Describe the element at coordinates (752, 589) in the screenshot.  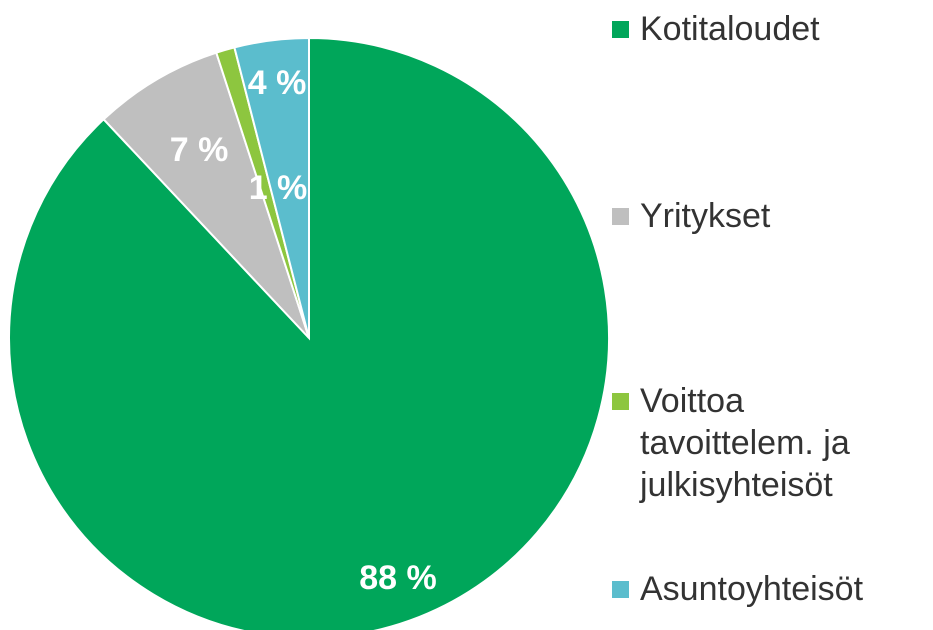
I see `legend-label: Asuntoyhteisöt` at that location.